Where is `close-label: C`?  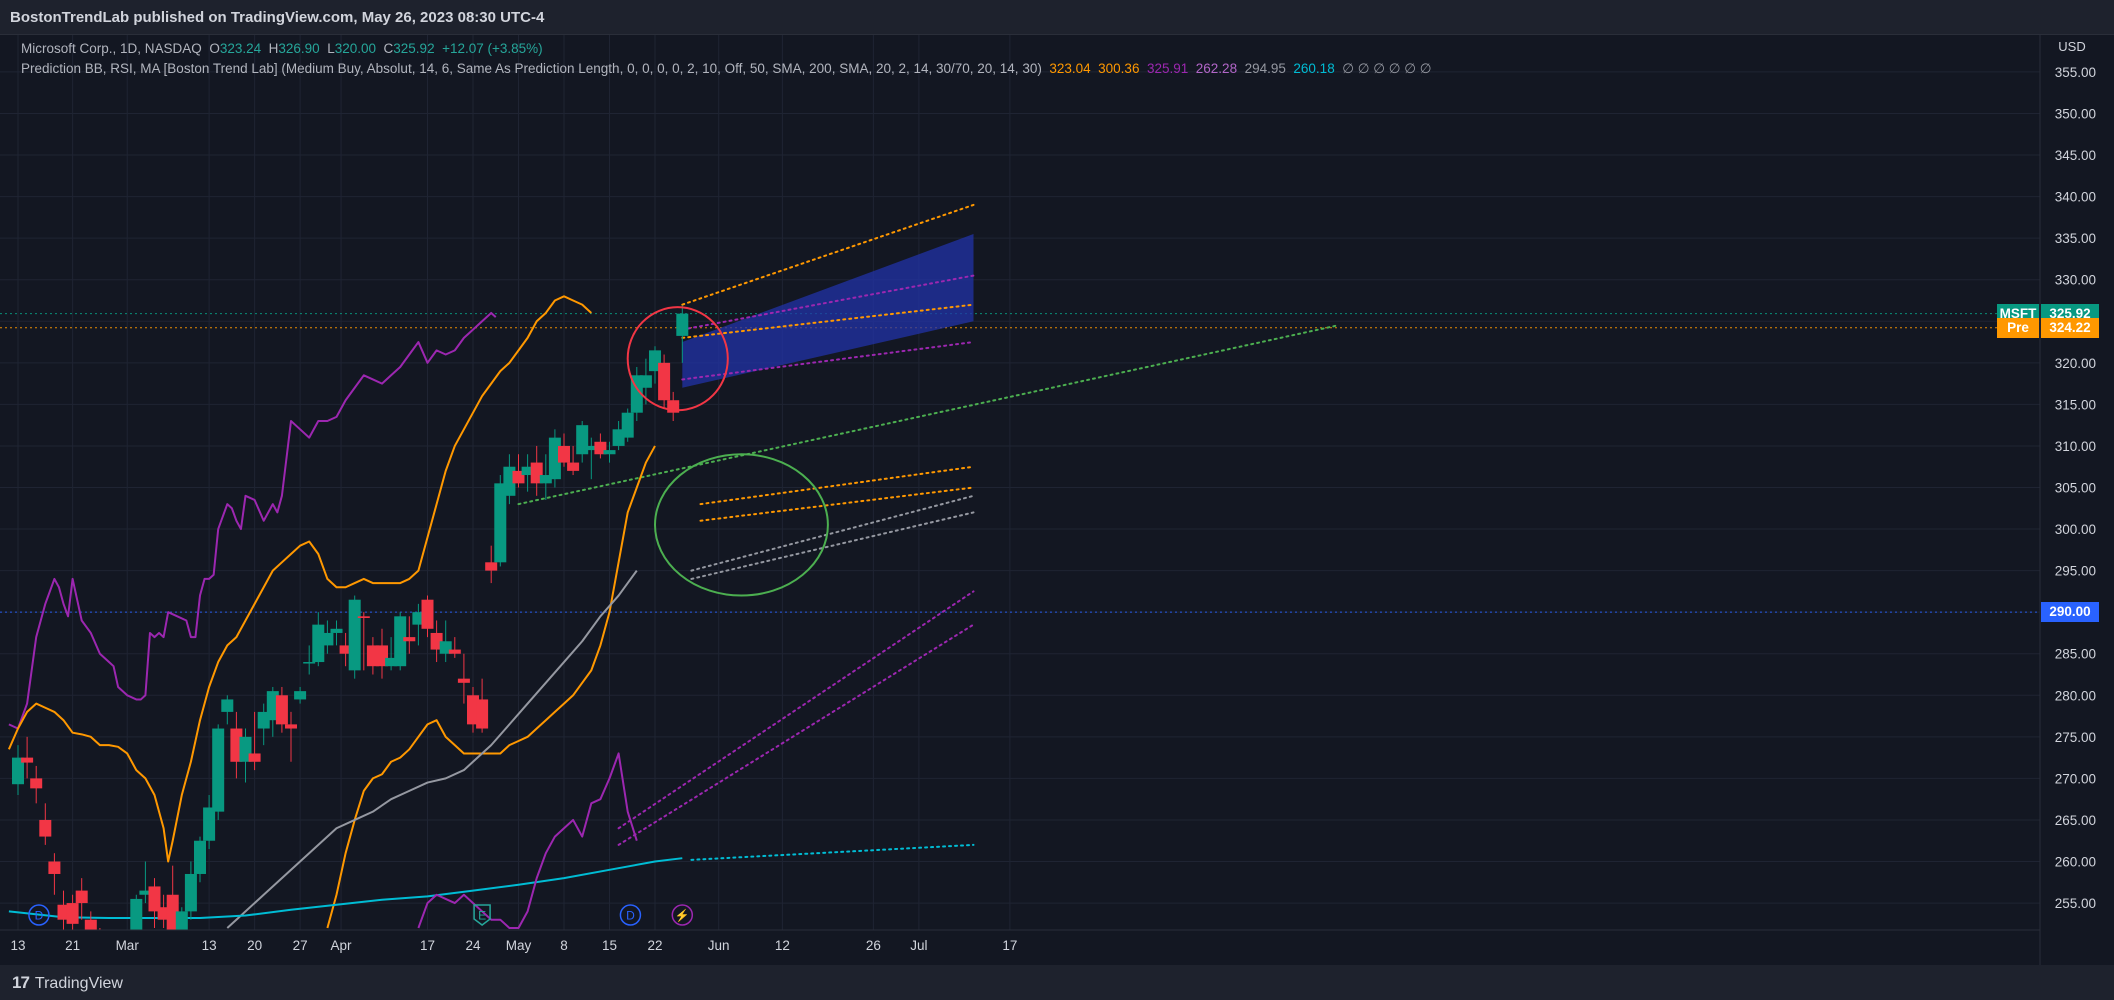
close-label: C is located at coordinates (388, 48).